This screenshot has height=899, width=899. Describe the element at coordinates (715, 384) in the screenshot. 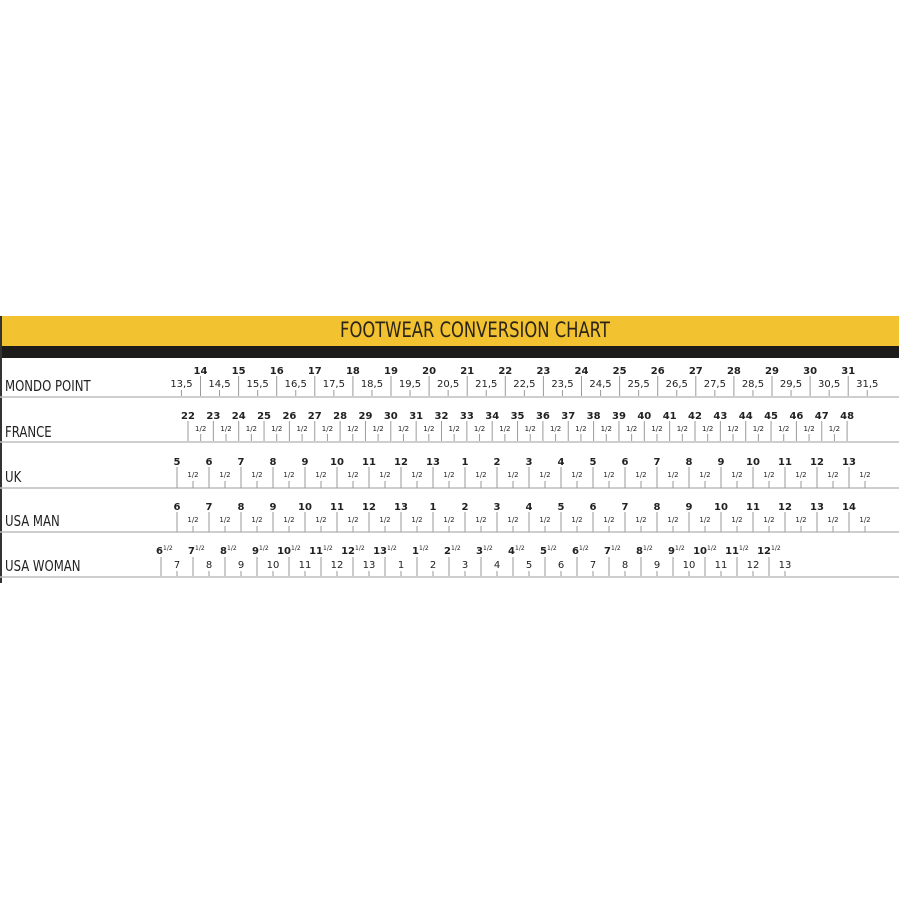

I see `half-tick-label: 27,5` at that location.